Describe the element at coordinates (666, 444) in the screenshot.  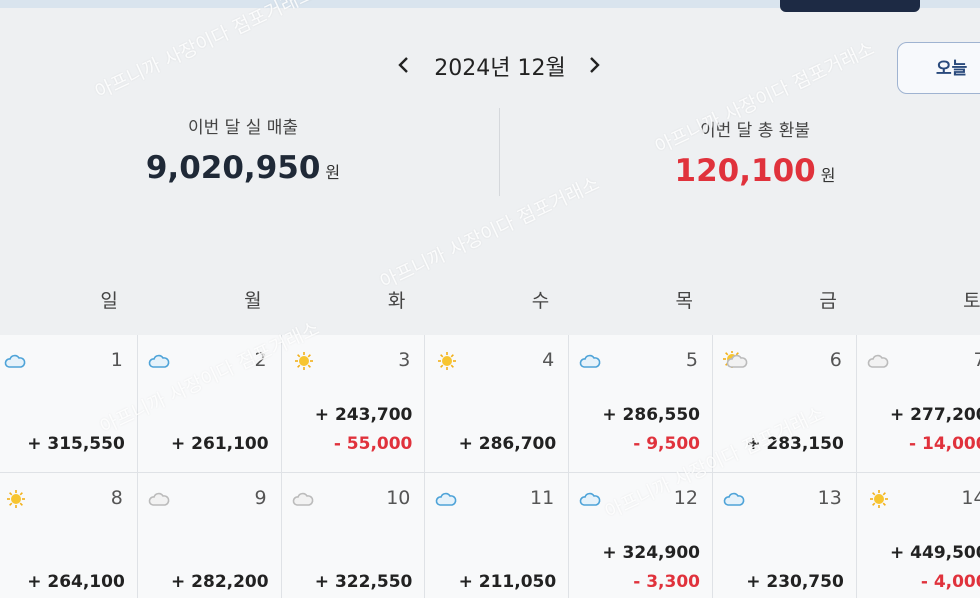
I see `refund-amount: - 9,500` at that location.